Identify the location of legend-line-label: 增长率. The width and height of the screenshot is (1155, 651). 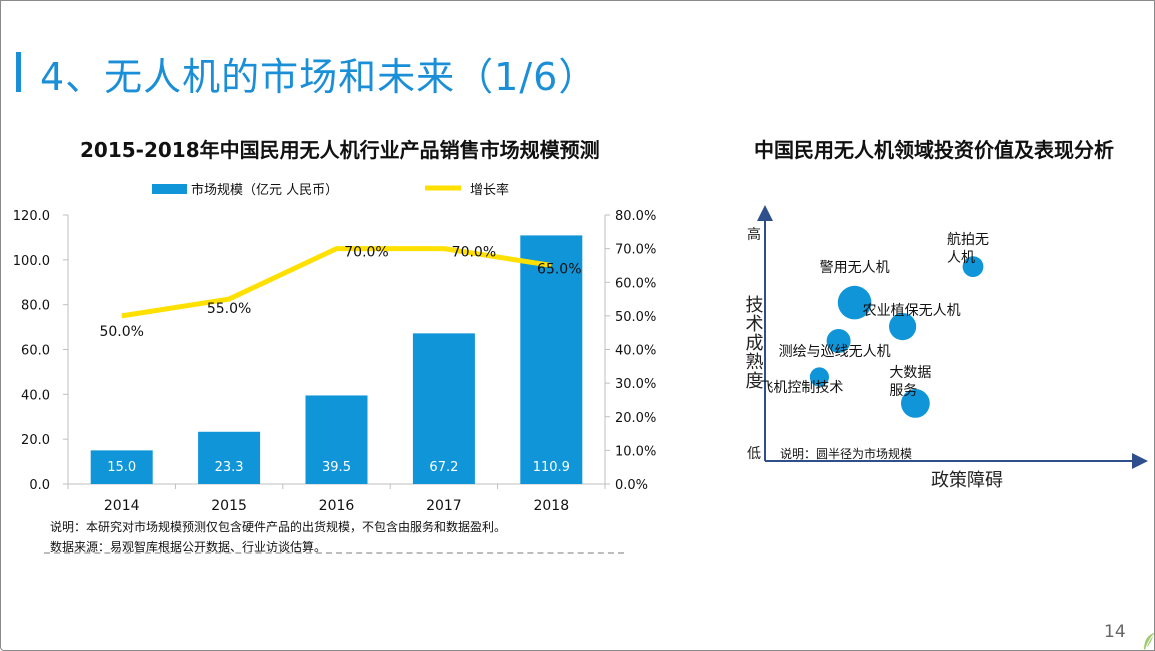
(489, 190).